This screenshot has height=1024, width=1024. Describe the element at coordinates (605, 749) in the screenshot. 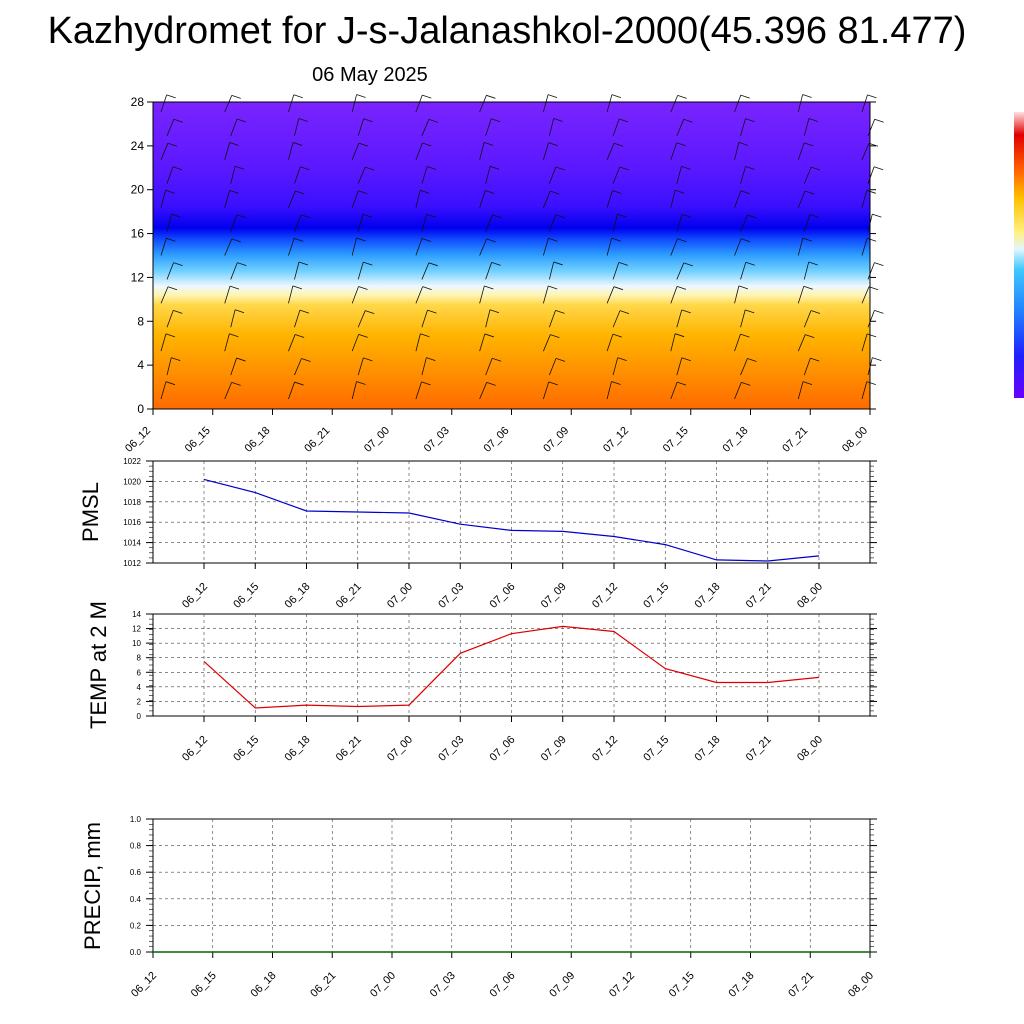

I see `xtick-label: 07_12` at that location.